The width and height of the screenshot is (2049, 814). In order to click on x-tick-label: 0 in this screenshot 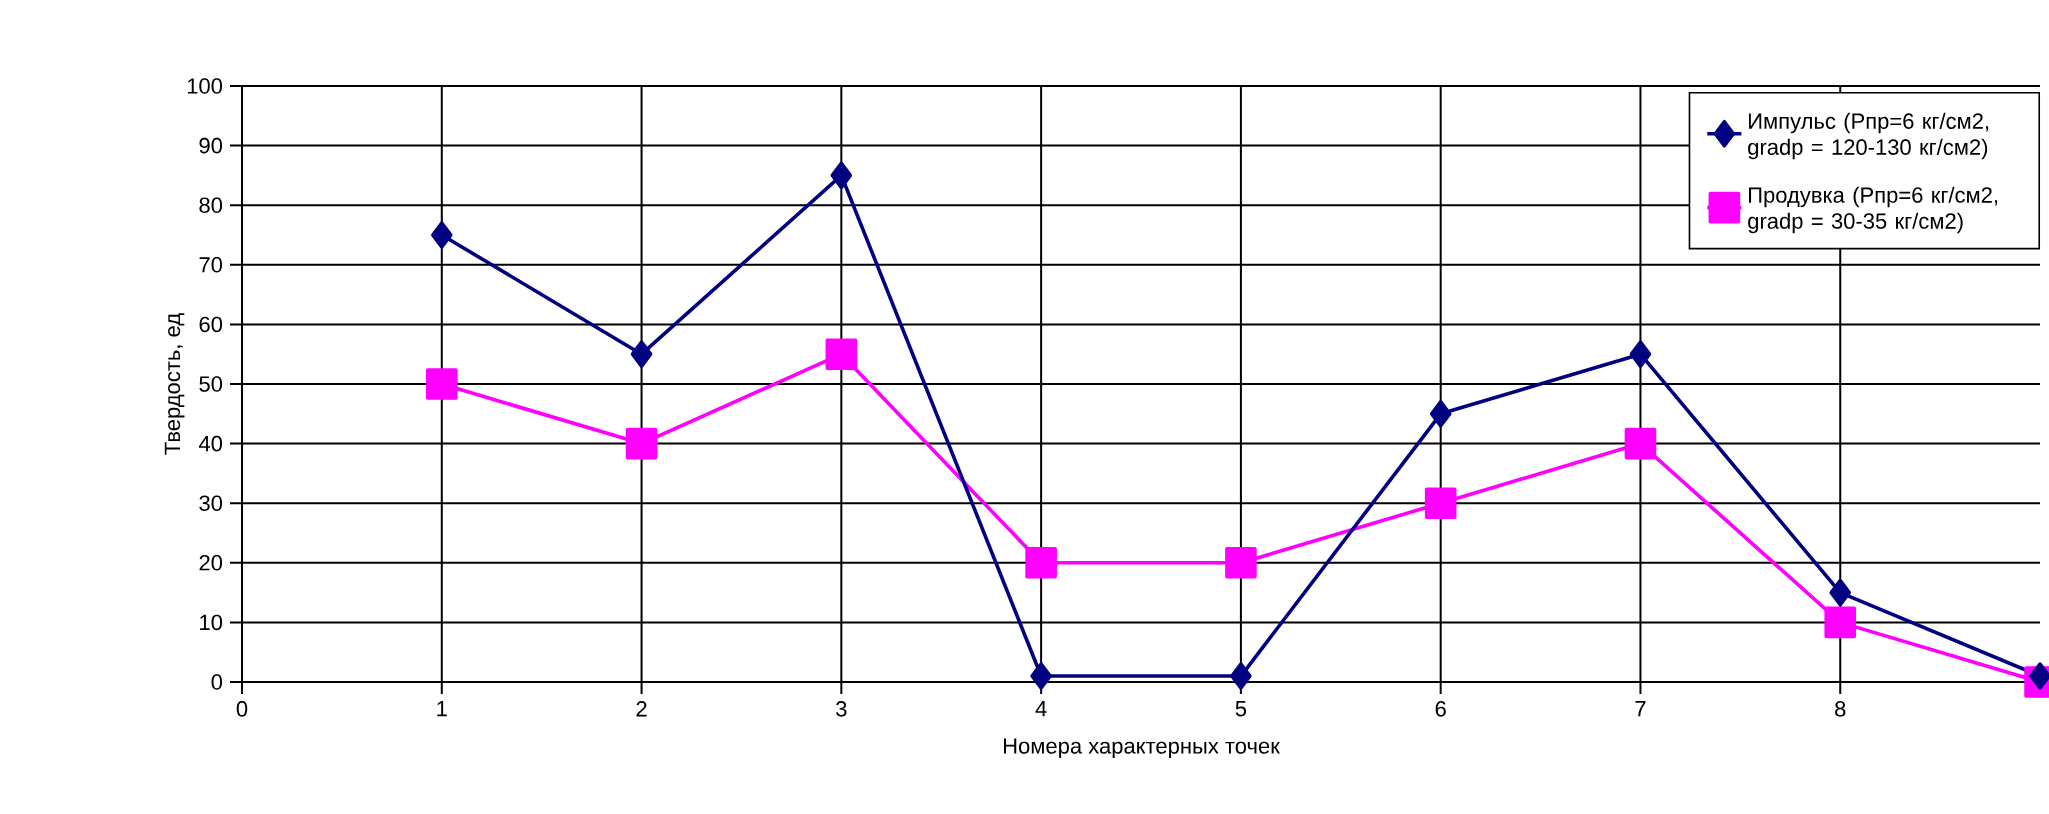, I will do `click(242, 709)`.